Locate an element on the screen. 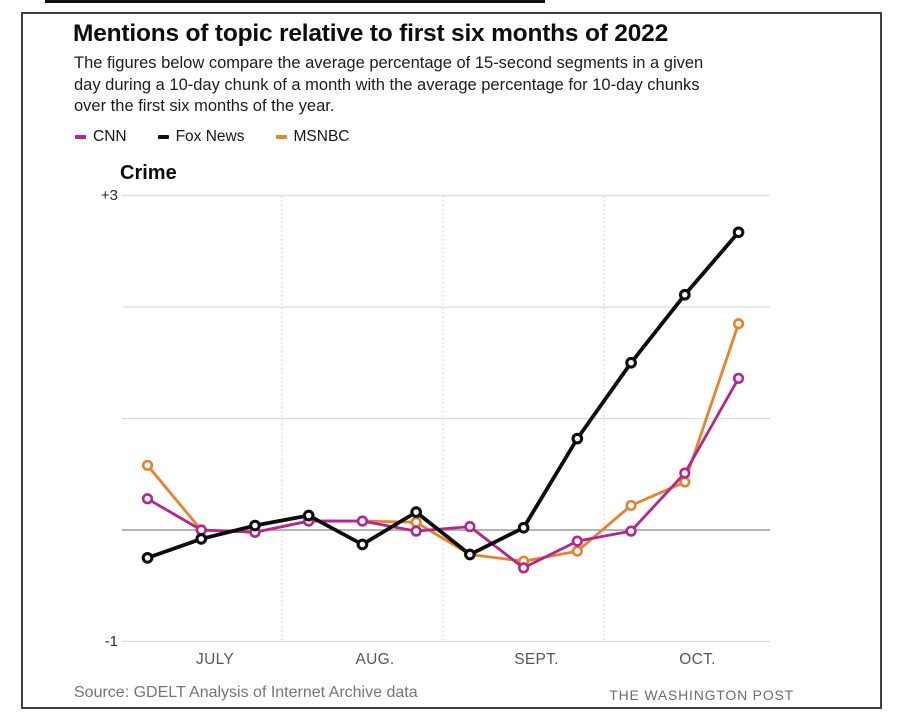 The width and height of the screenshot is (900, 720). y-axis-label-top: +3 is located at coordinates (109, 195).